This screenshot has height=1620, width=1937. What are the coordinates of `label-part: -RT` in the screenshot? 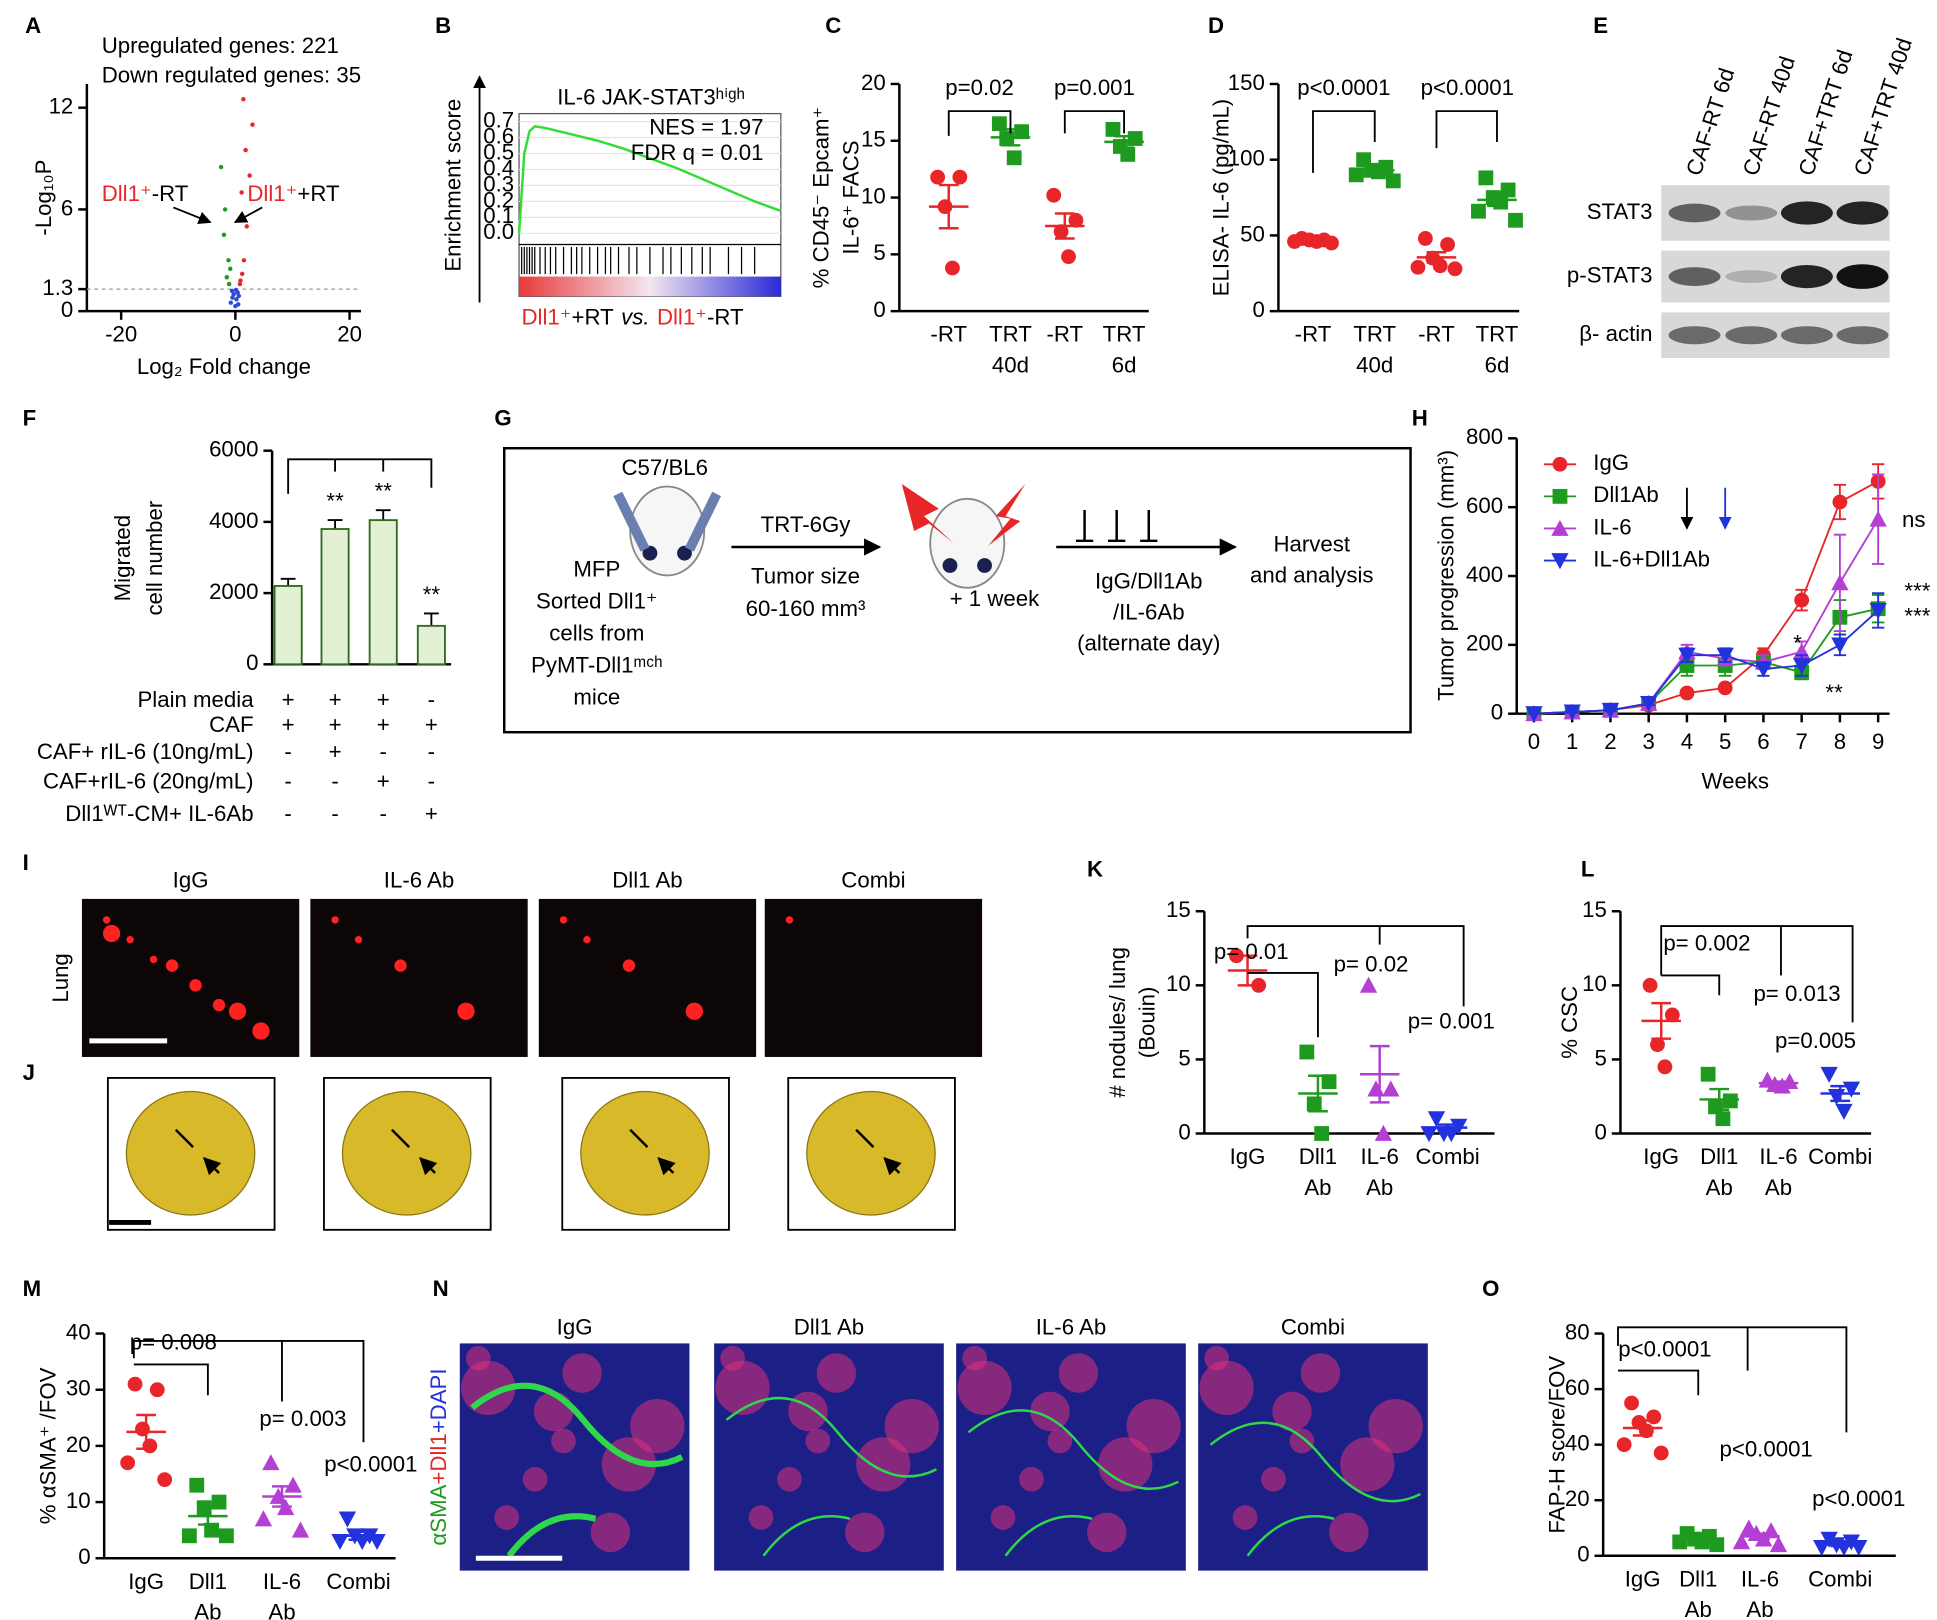 It's located at (725, 316).